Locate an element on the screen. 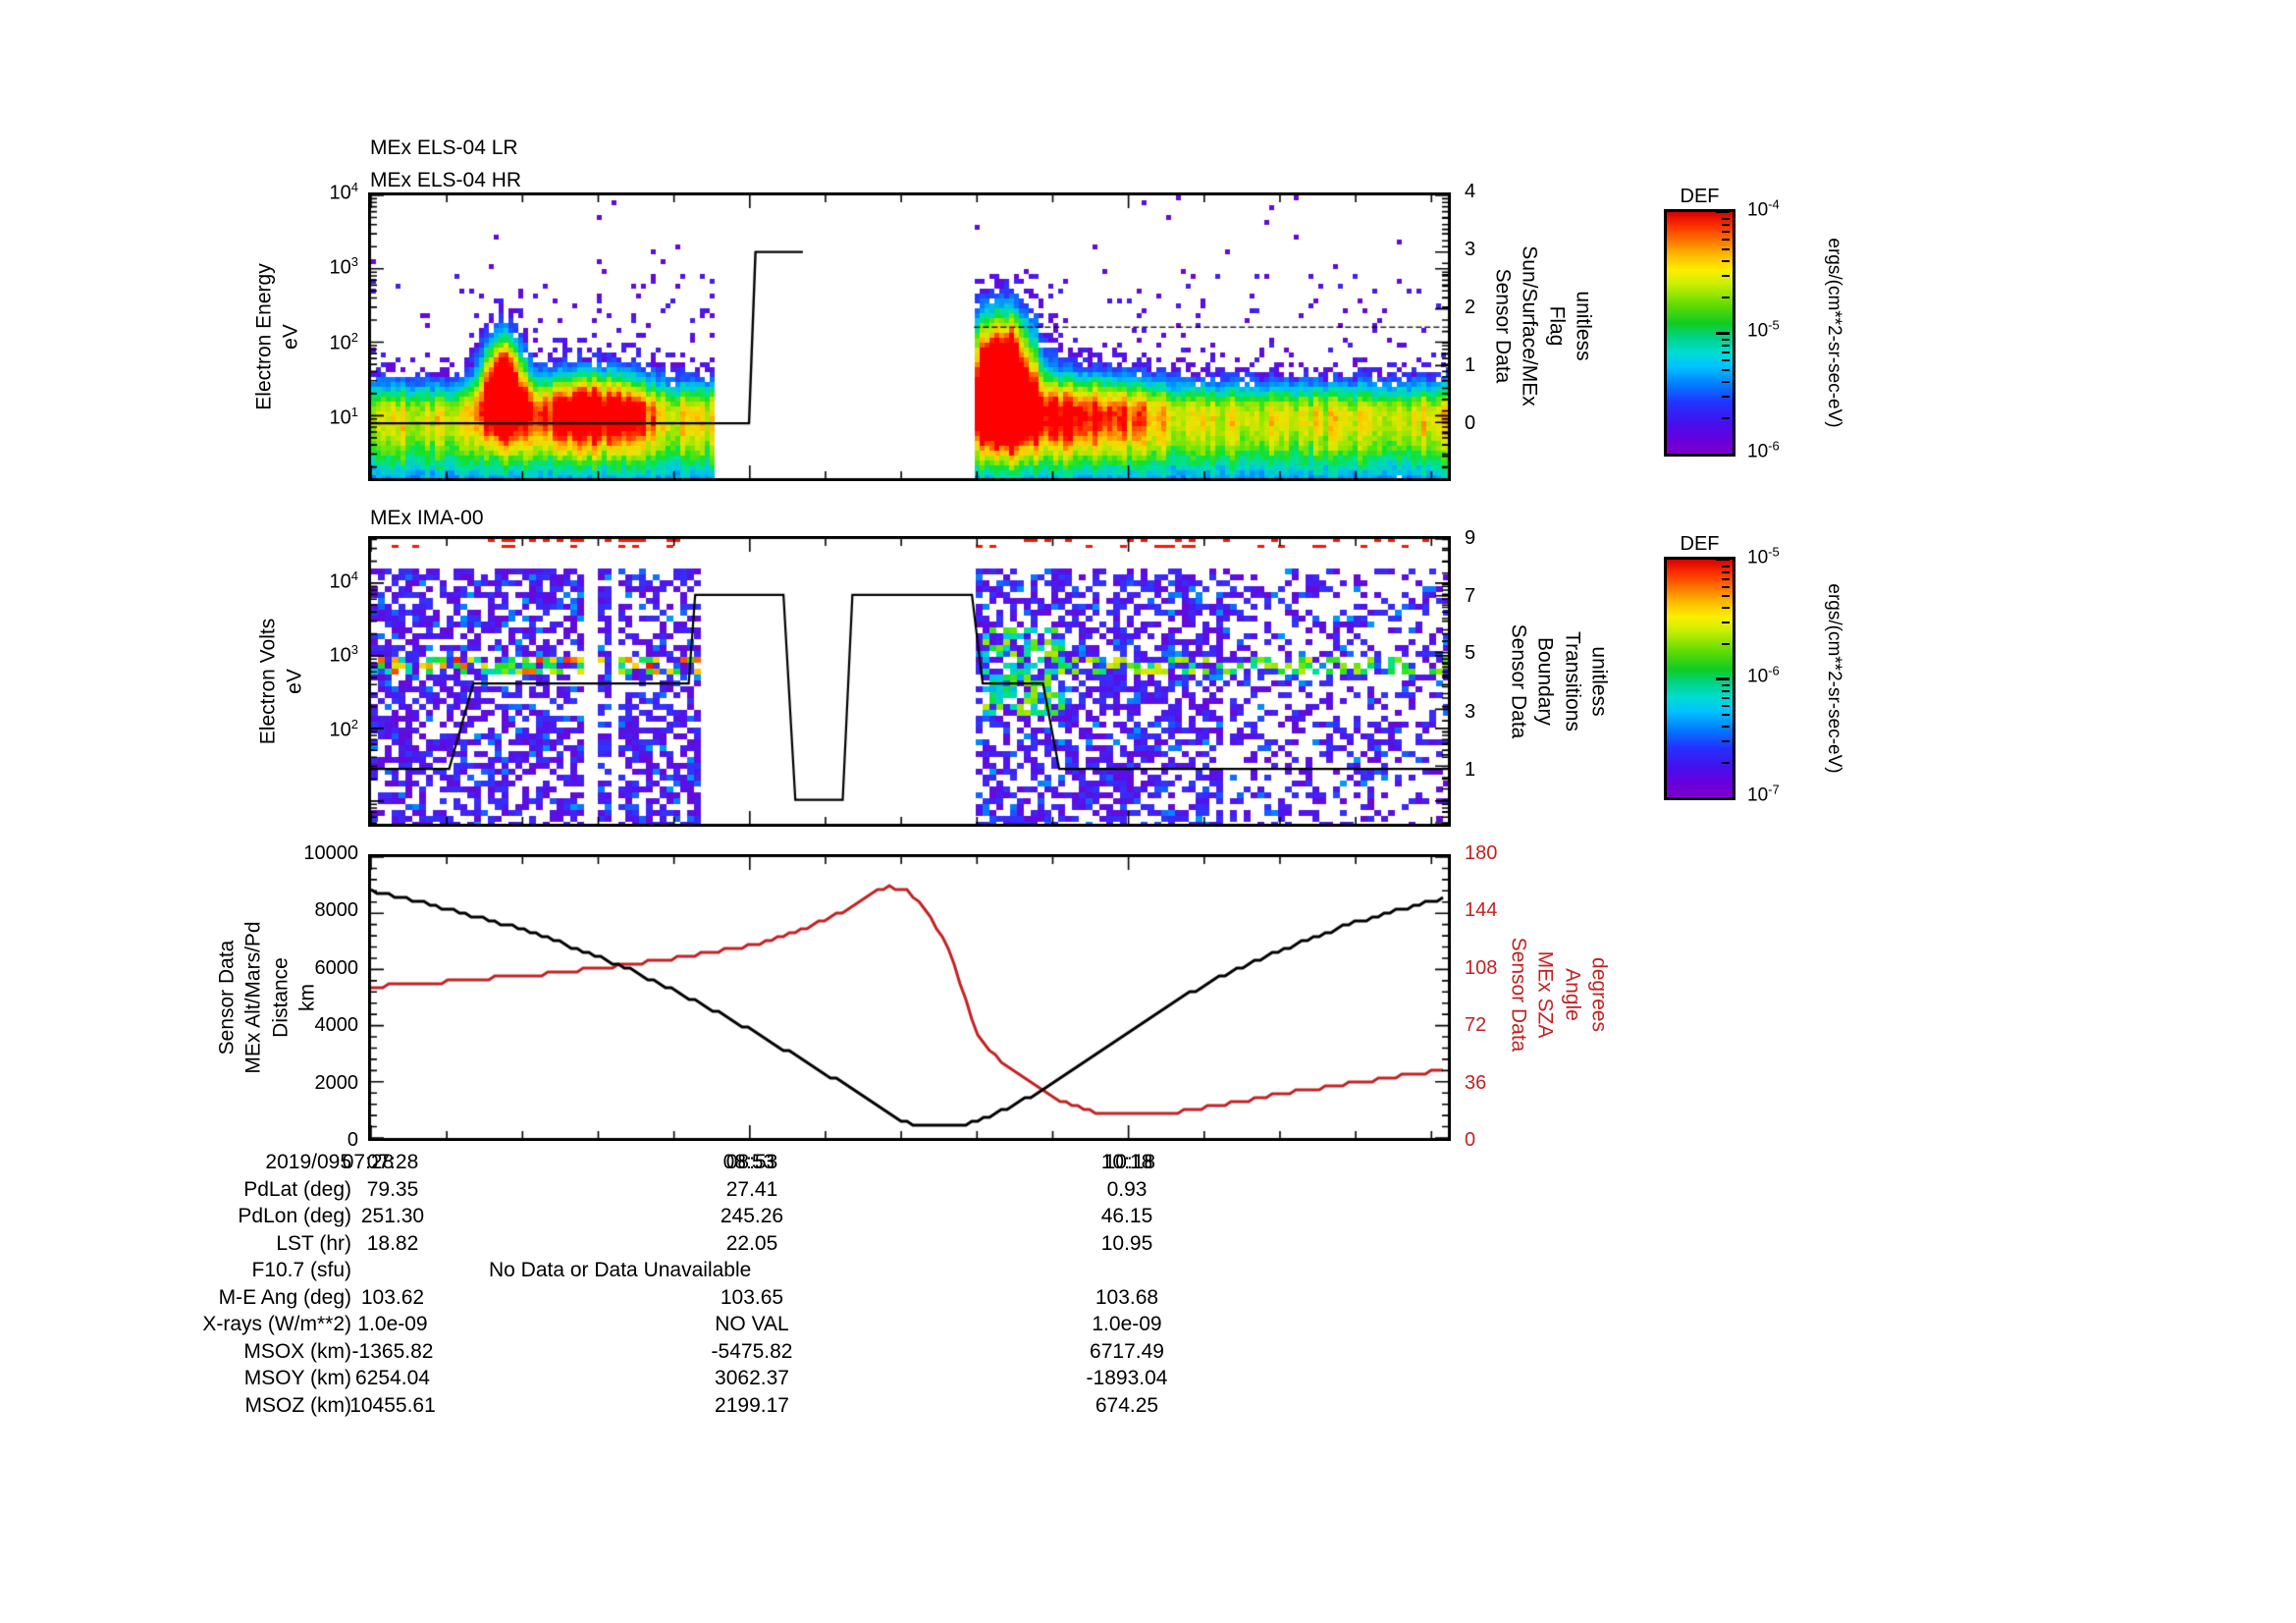 The image size is (2296, 1623). y-tick-label-right: 36 is located at coordinates (1476, 1082).